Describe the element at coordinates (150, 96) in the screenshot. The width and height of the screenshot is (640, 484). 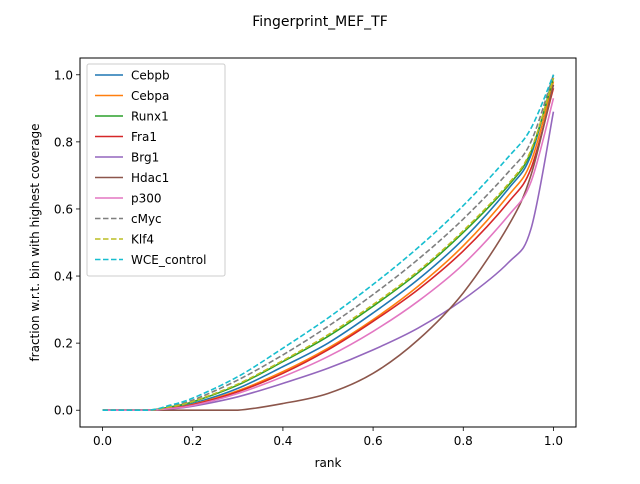
I see `legend-label-cebpa: Cebpa` at that location.